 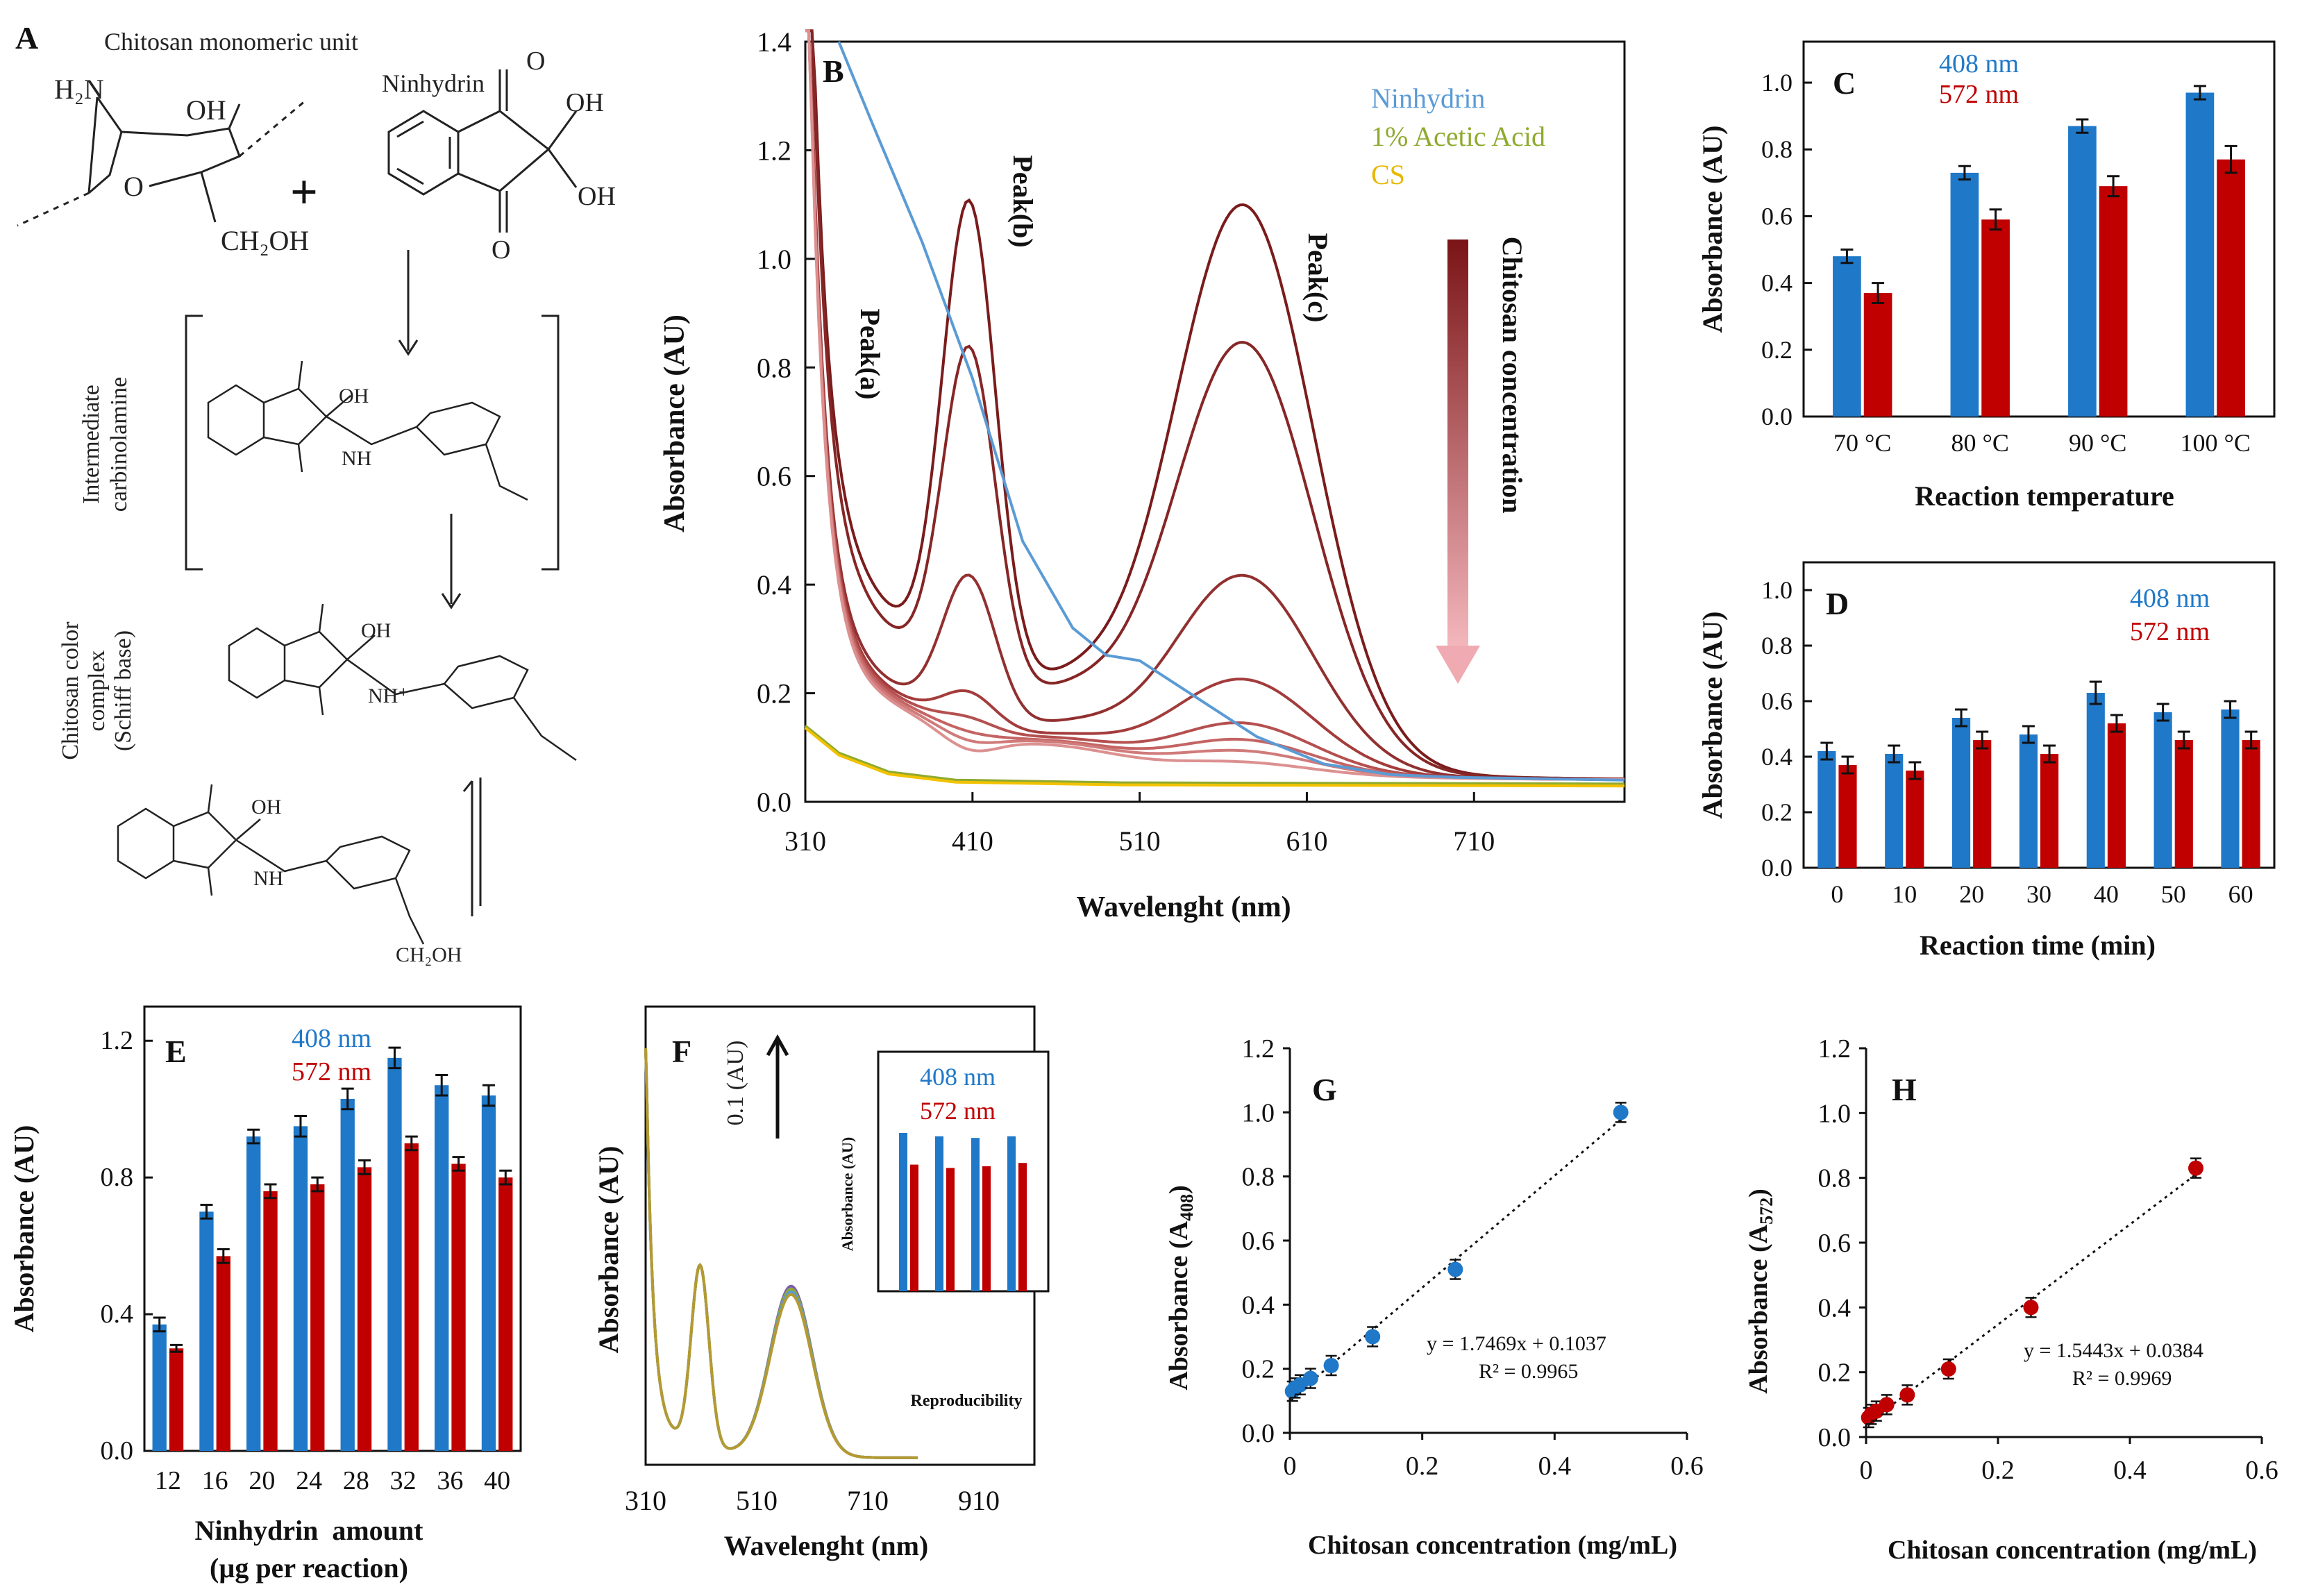 What do you see at coordinates (1258, 1241) in the screenshot?
I see `g-ytick-label: 0.6` at bounding box center [1258, 1241].